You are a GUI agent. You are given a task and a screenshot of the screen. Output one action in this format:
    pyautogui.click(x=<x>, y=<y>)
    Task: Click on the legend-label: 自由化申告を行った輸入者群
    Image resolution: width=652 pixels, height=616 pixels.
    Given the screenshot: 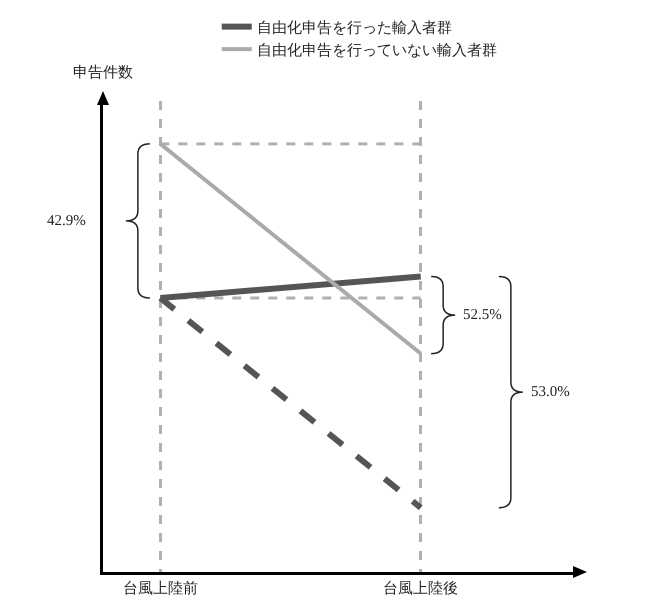 What is the action you would take?
    pyautogui.click(x=354, y=27)
    